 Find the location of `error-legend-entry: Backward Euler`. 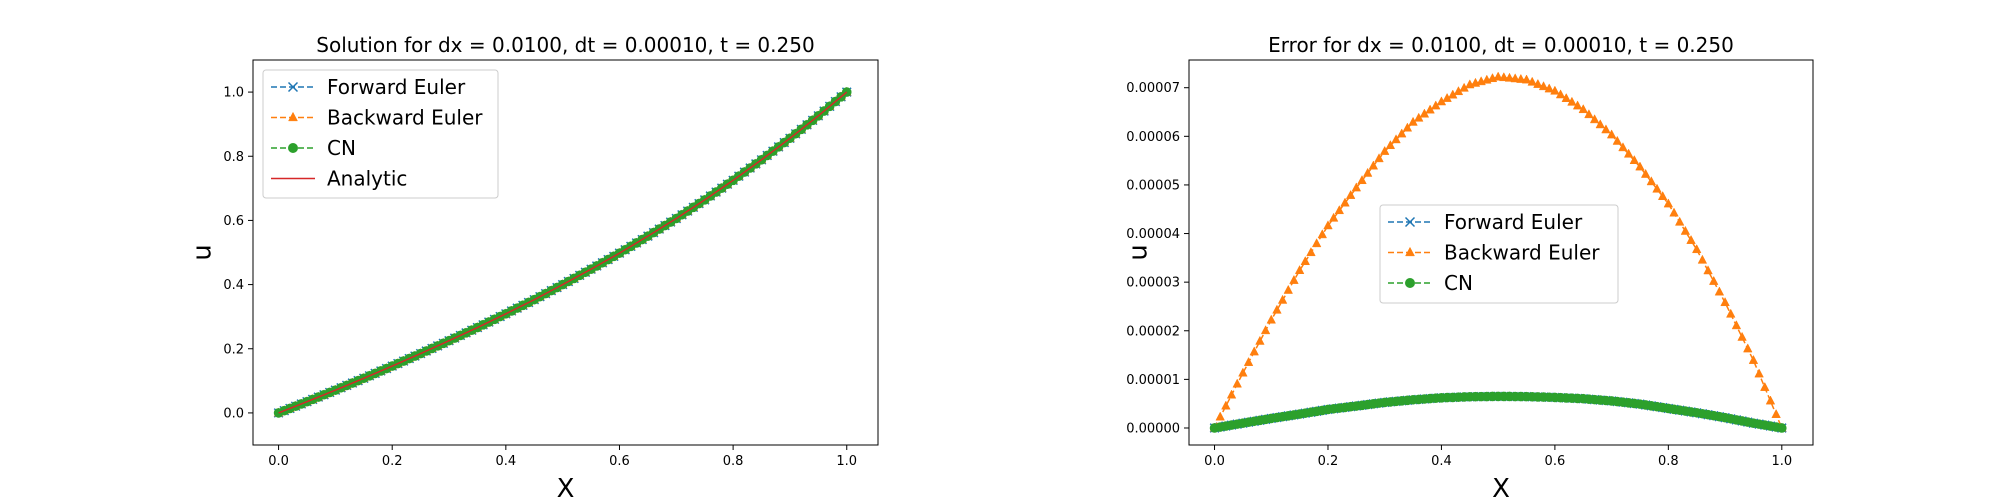

error-legend-entry: Backward Euler is located at coordinates (1494, 253).